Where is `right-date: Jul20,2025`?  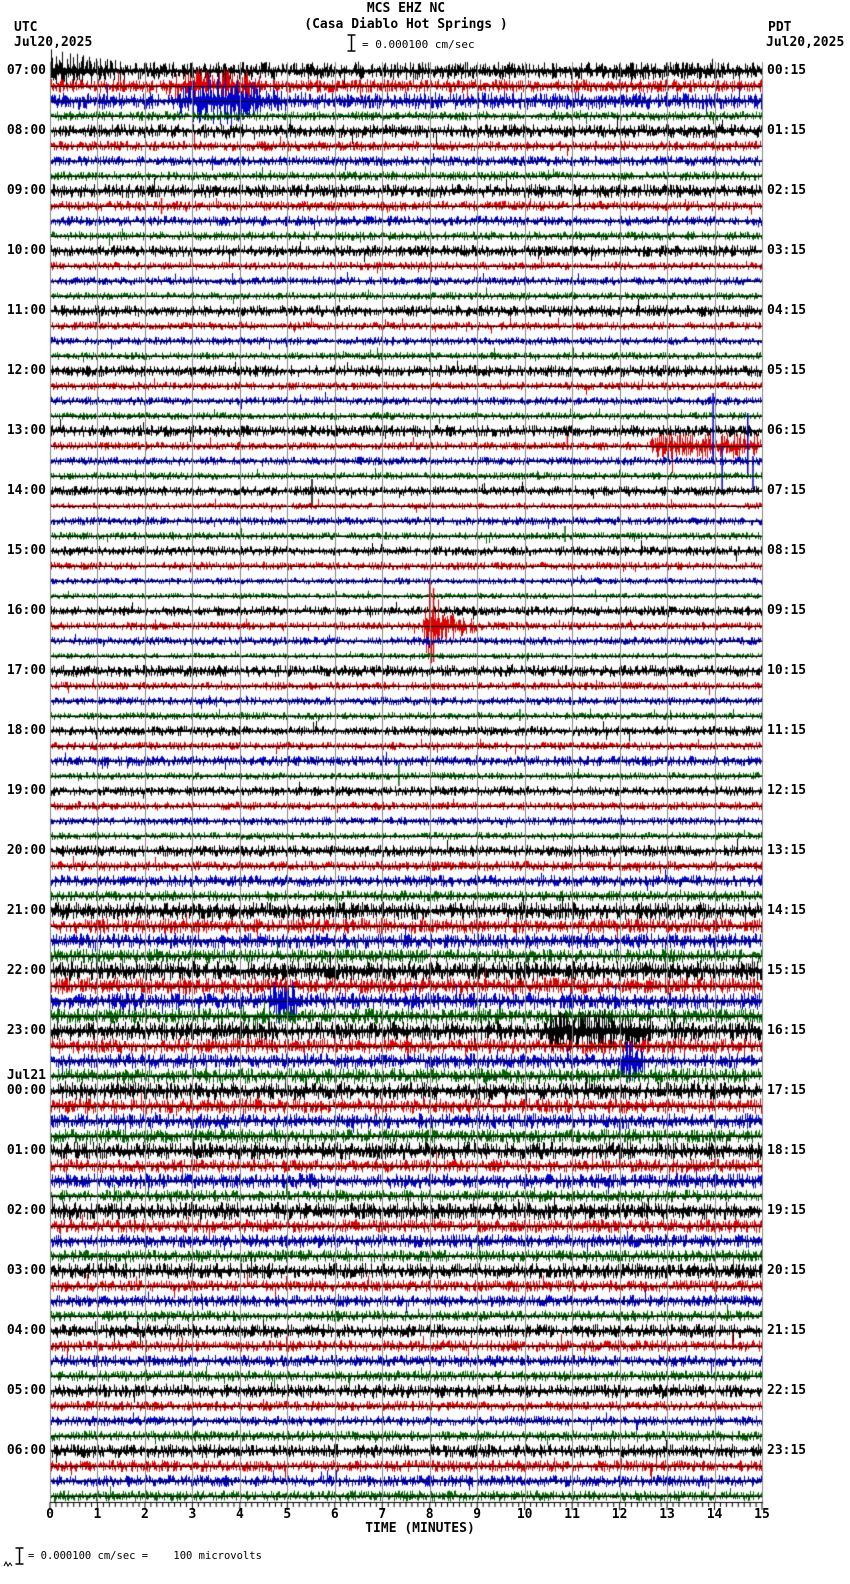 right-date: Jul20,2025 is located at coordinates (805, 42).